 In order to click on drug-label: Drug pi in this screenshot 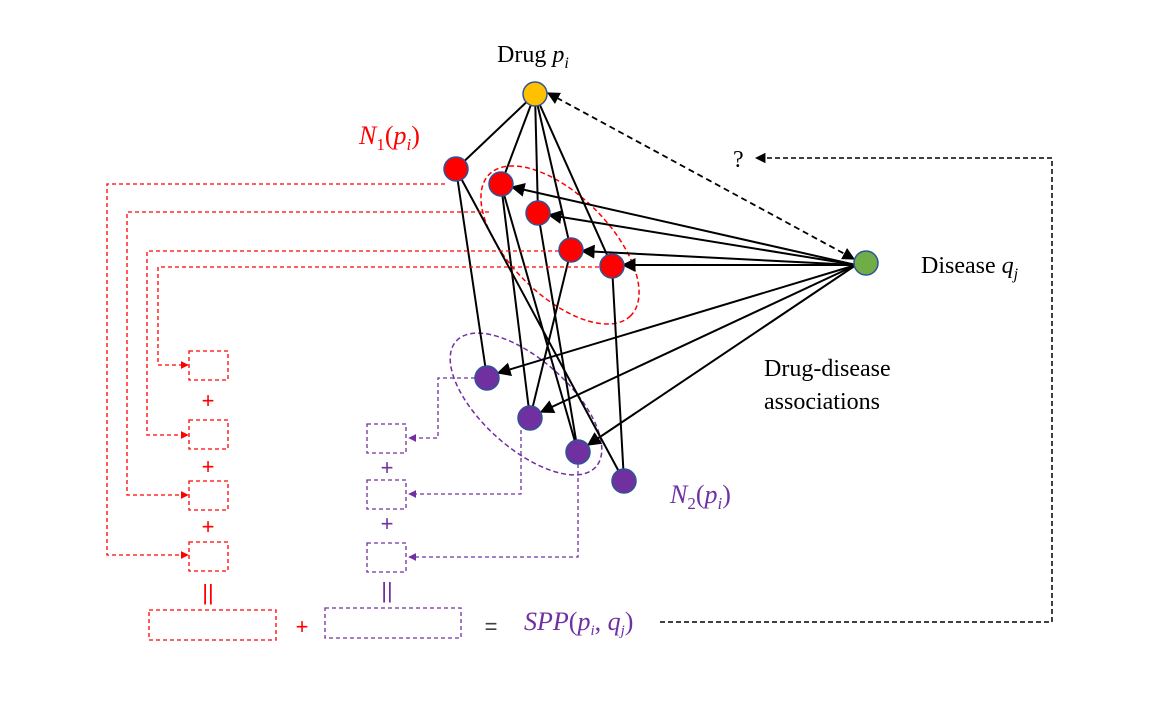, I will do `click(533, 57)`.